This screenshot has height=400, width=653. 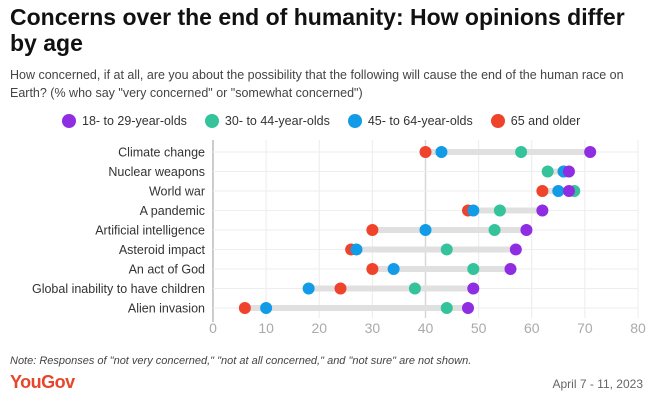 I want to click on x-tick-label: 40, so click(x=426, y=328).